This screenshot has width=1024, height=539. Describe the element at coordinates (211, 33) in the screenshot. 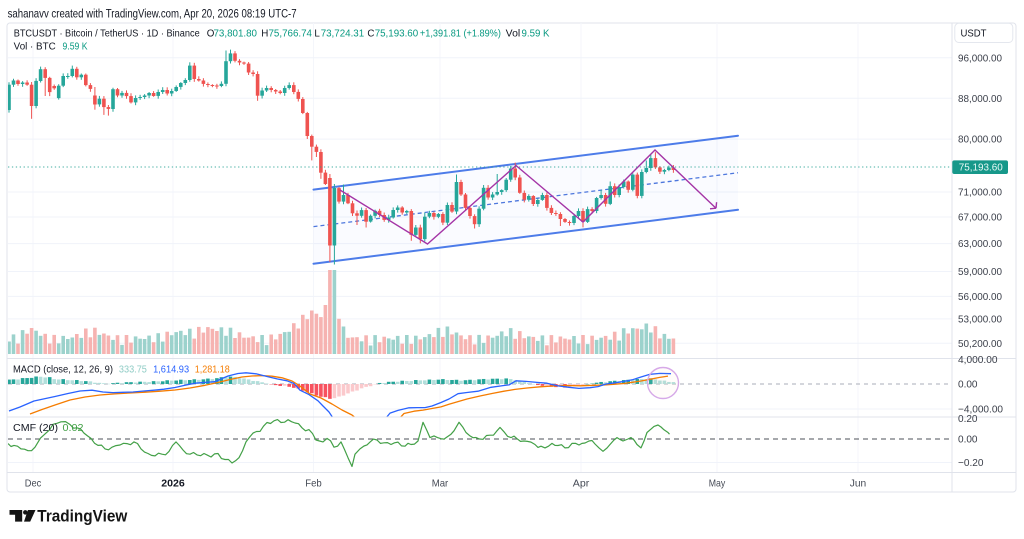

I see `svg-text: O` at that location.